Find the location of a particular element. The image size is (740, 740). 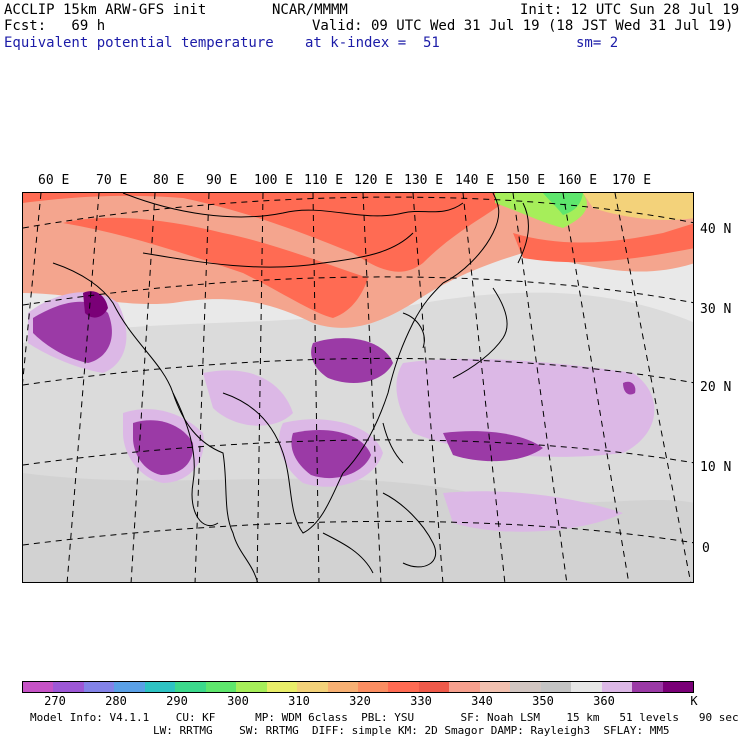

model-title: ACCLIP 15km ARW-GFS init is located at coordinates (105, 10).